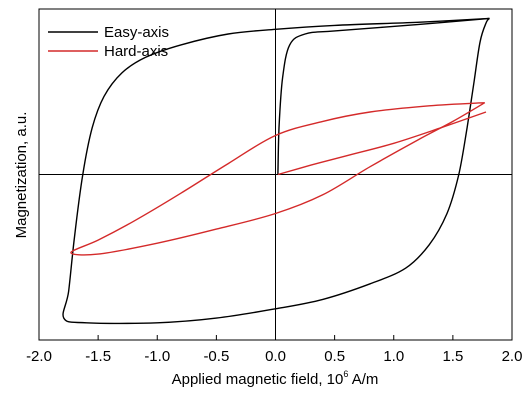  Describe the element at coordinates (136, 51) in the screenshot. I see `legend-label-hard-axis: Hard-axis` at that location.